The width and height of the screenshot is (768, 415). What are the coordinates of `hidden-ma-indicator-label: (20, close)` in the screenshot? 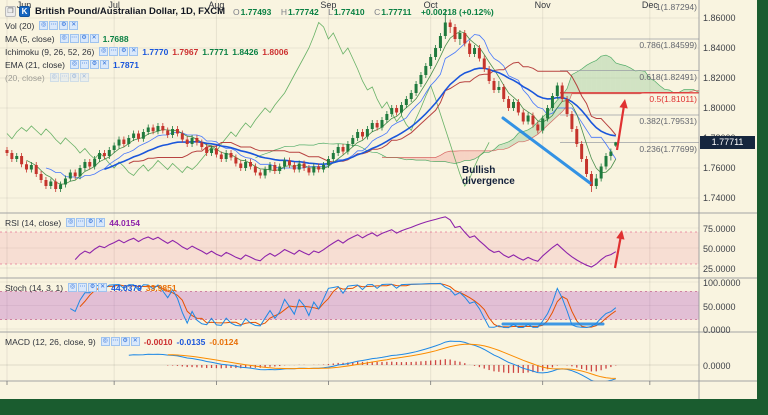 It's located at (25, 77).